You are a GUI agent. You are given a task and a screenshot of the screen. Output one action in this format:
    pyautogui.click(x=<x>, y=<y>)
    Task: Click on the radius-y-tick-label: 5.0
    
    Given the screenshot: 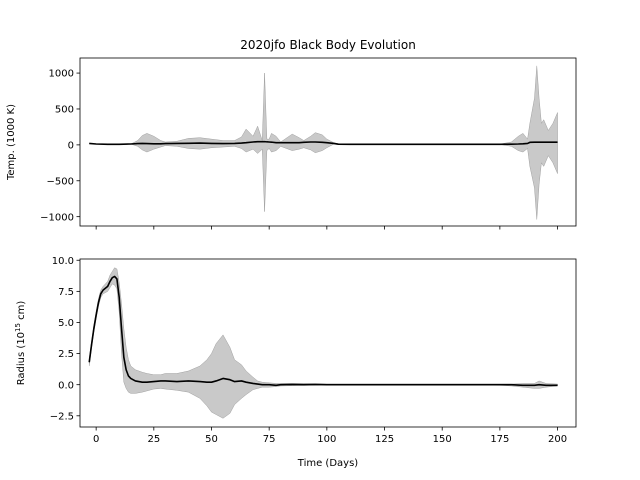 What is the action you would take?
    pyautogui.click(x=66, y=323)
    